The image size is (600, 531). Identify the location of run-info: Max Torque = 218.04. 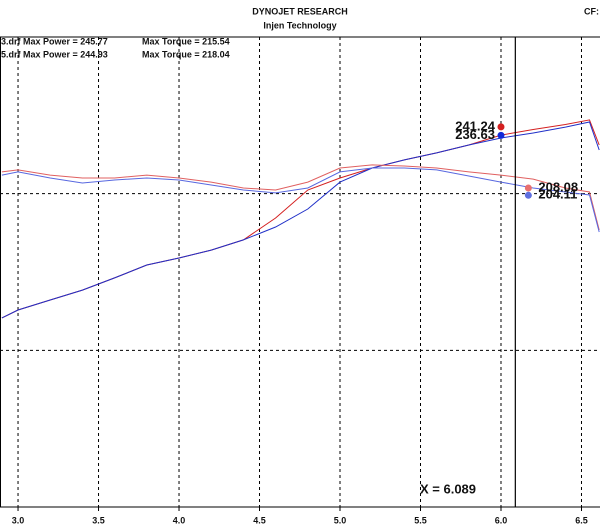
(186, 54).